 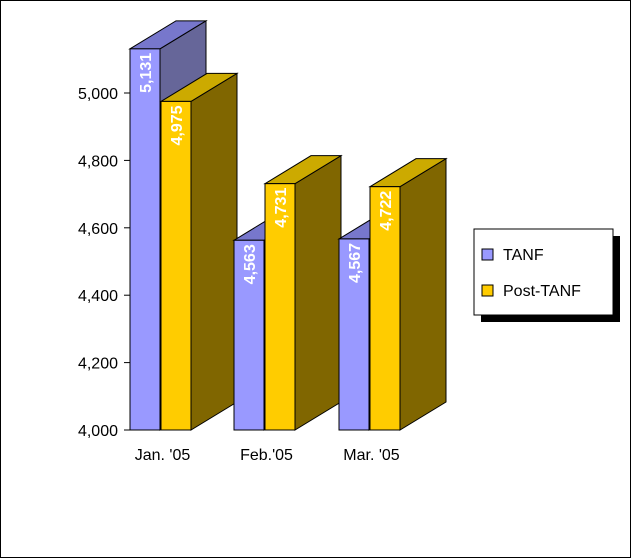 I want to click on bar-post-tanf-2: 4,731, so click(x=303, y=292).